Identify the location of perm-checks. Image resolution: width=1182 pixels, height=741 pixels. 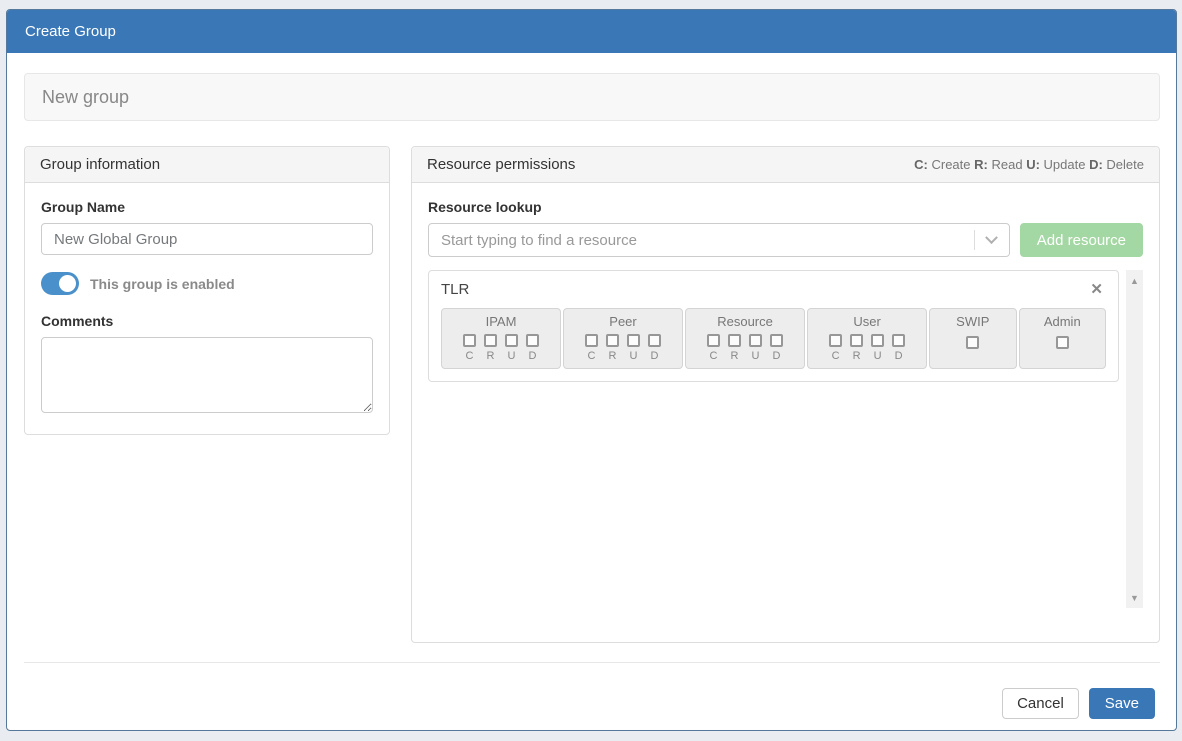
(1062, 341).